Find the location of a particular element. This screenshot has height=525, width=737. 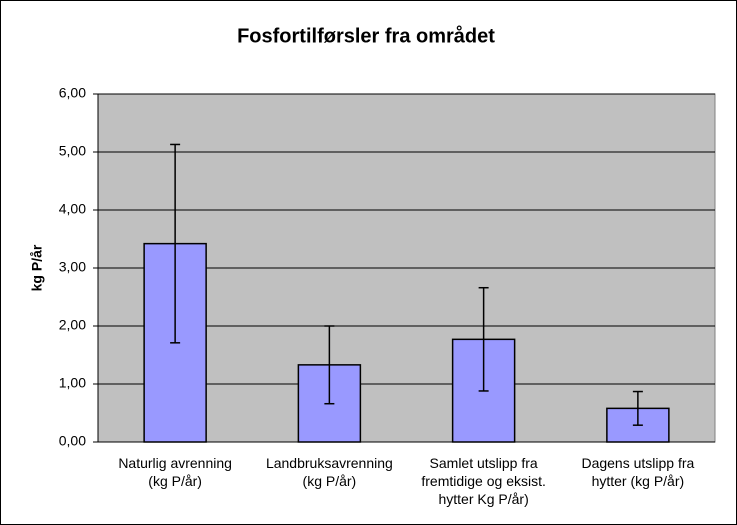

y-tick-label: 1,00 is located at coordinates (72, 383).